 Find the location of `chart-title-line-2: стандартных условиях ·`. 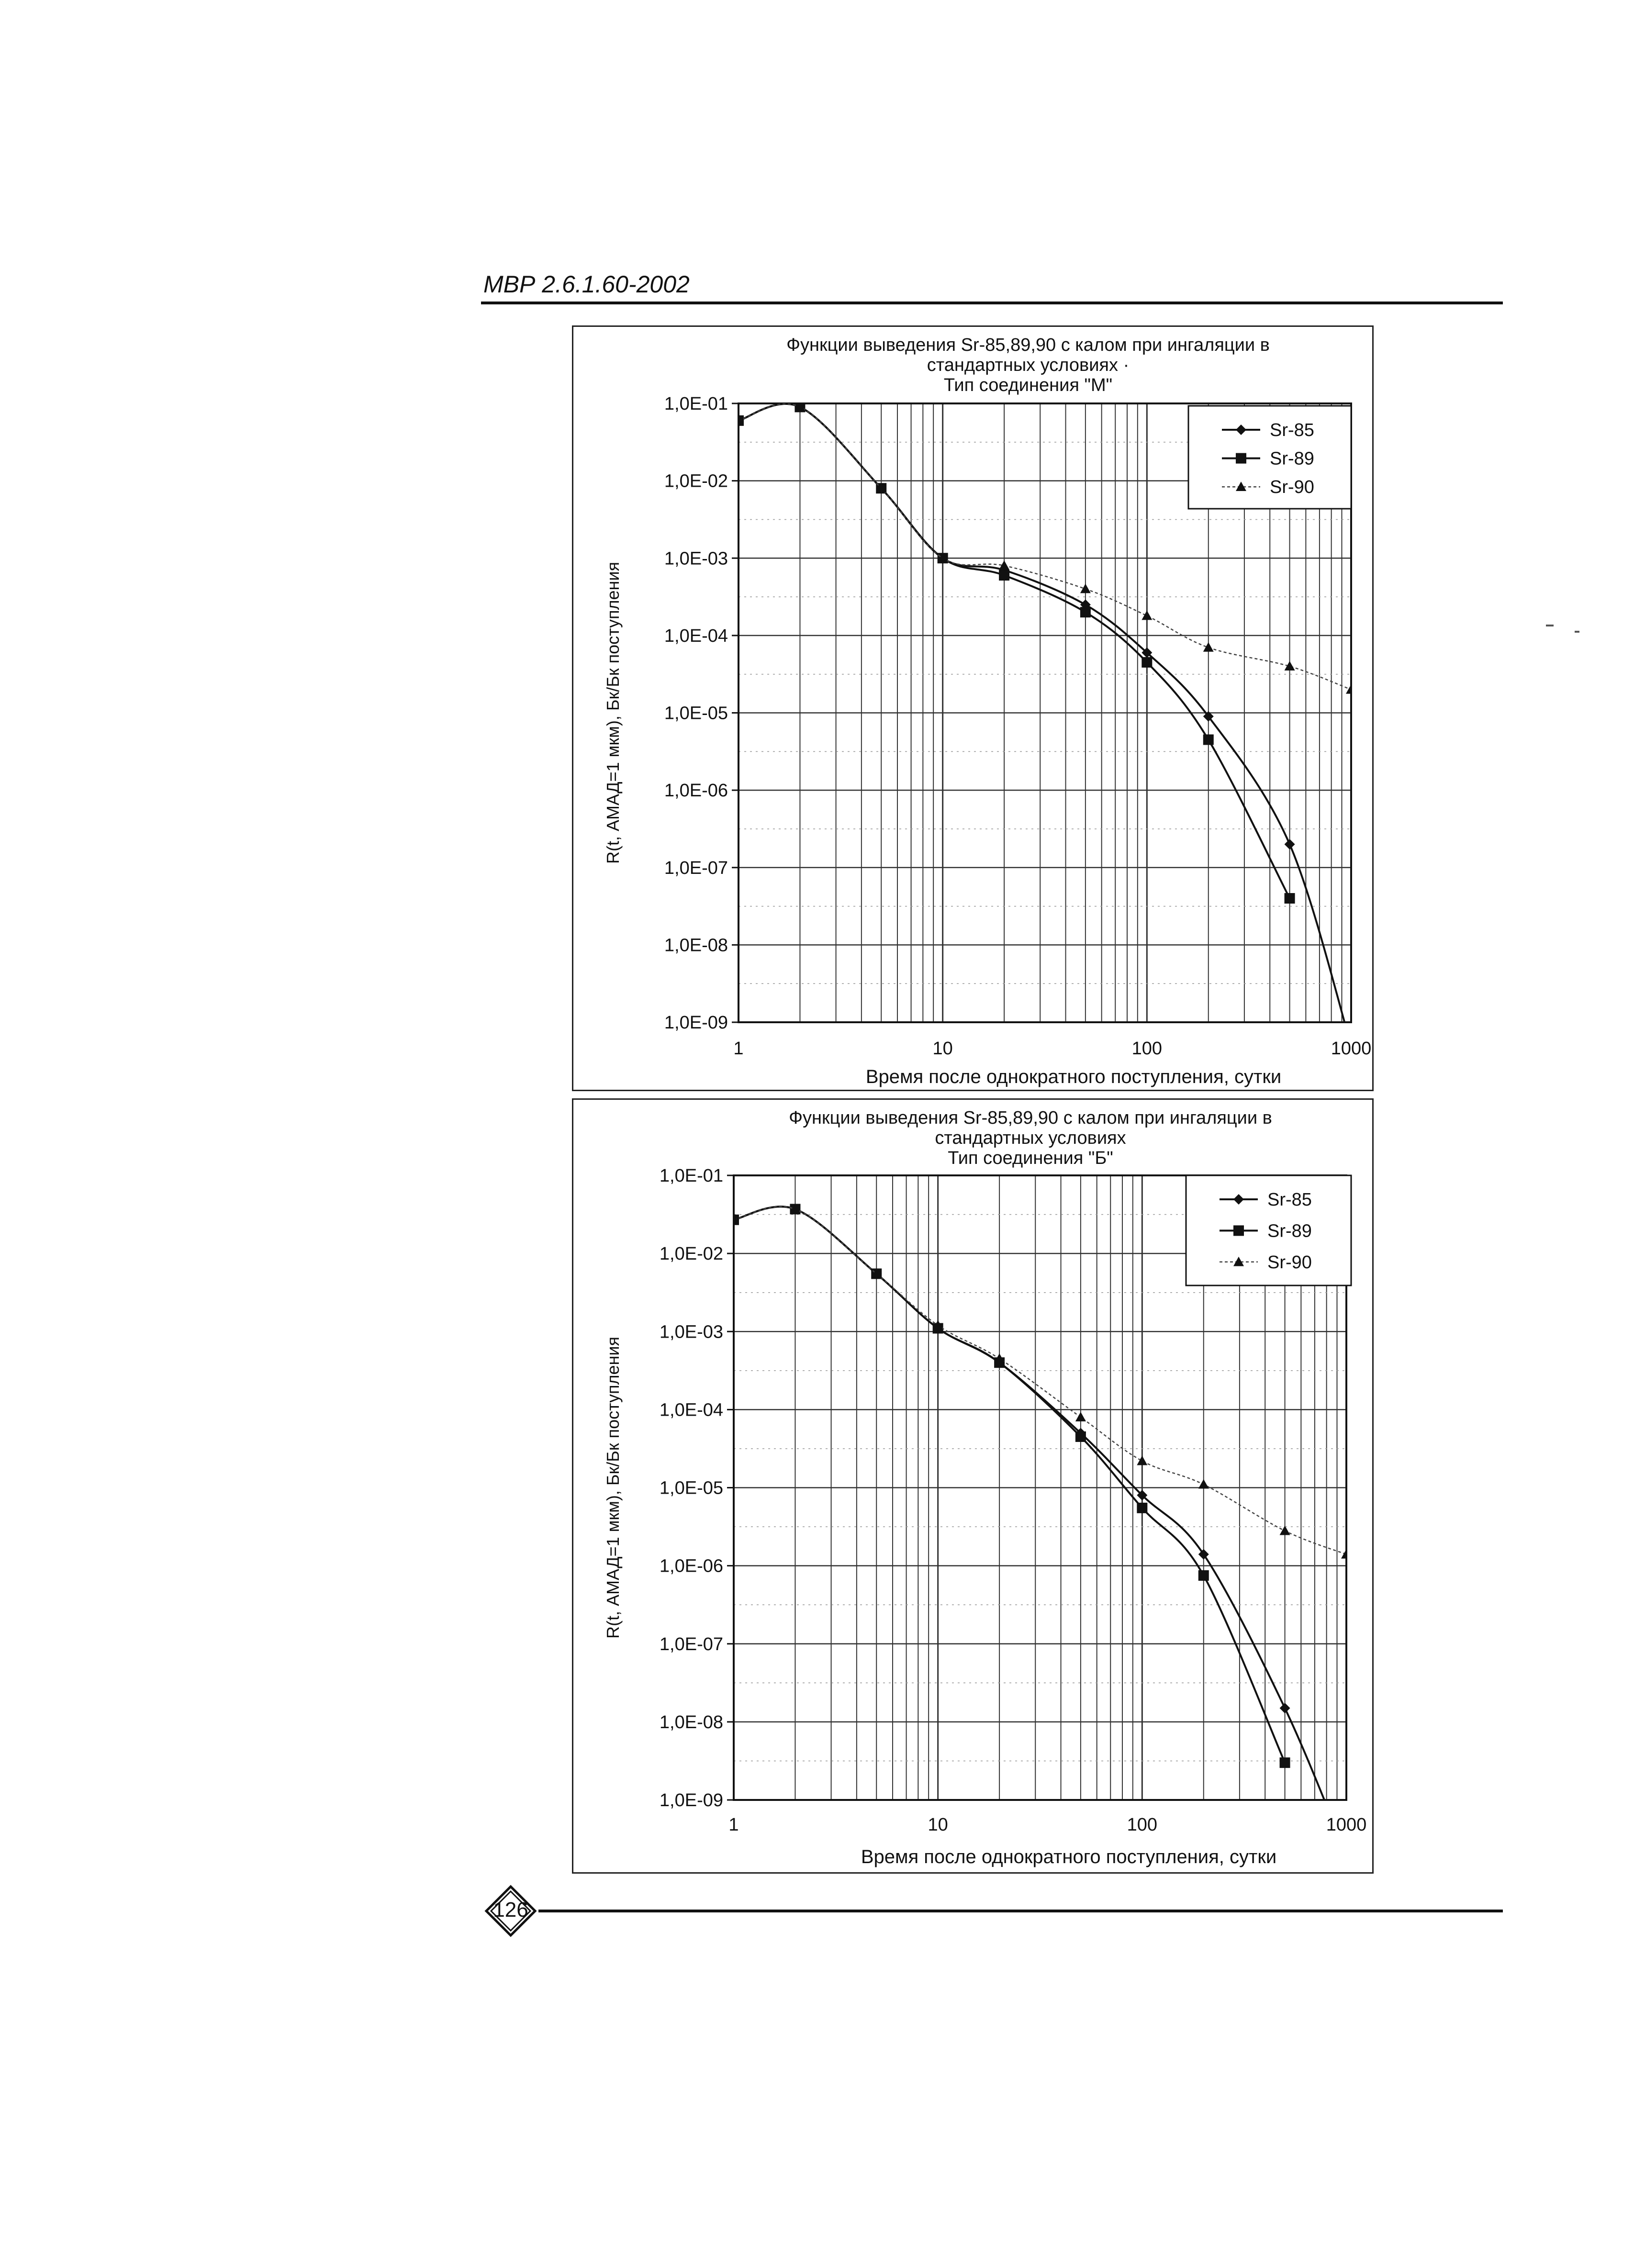

chart-title-line-2: стандартных условиях · is located at coordinates (1028, 365).